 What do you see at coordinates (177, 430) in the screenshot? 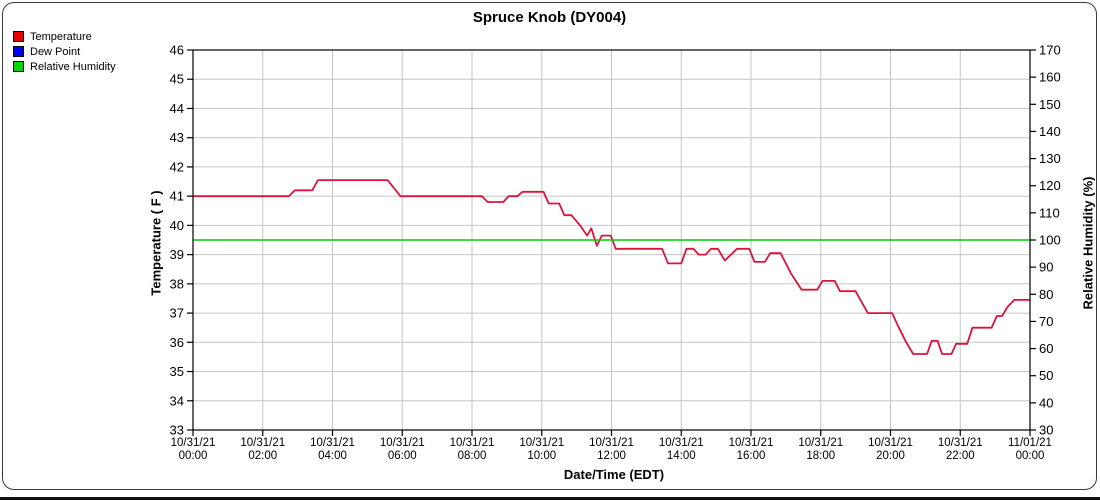
I see `y-left-tick-label: 33` at bounding box center [177, 430].